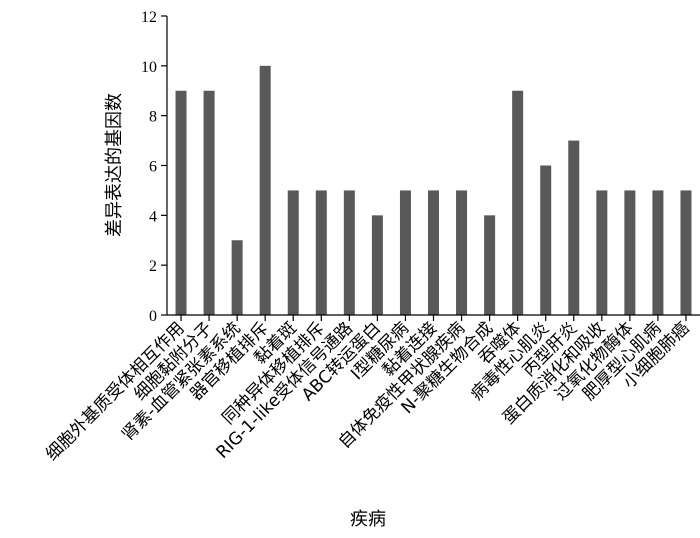 This screenshot has width=700, height=538. I want to click on y-tick-label: 12, so click(149, 17).